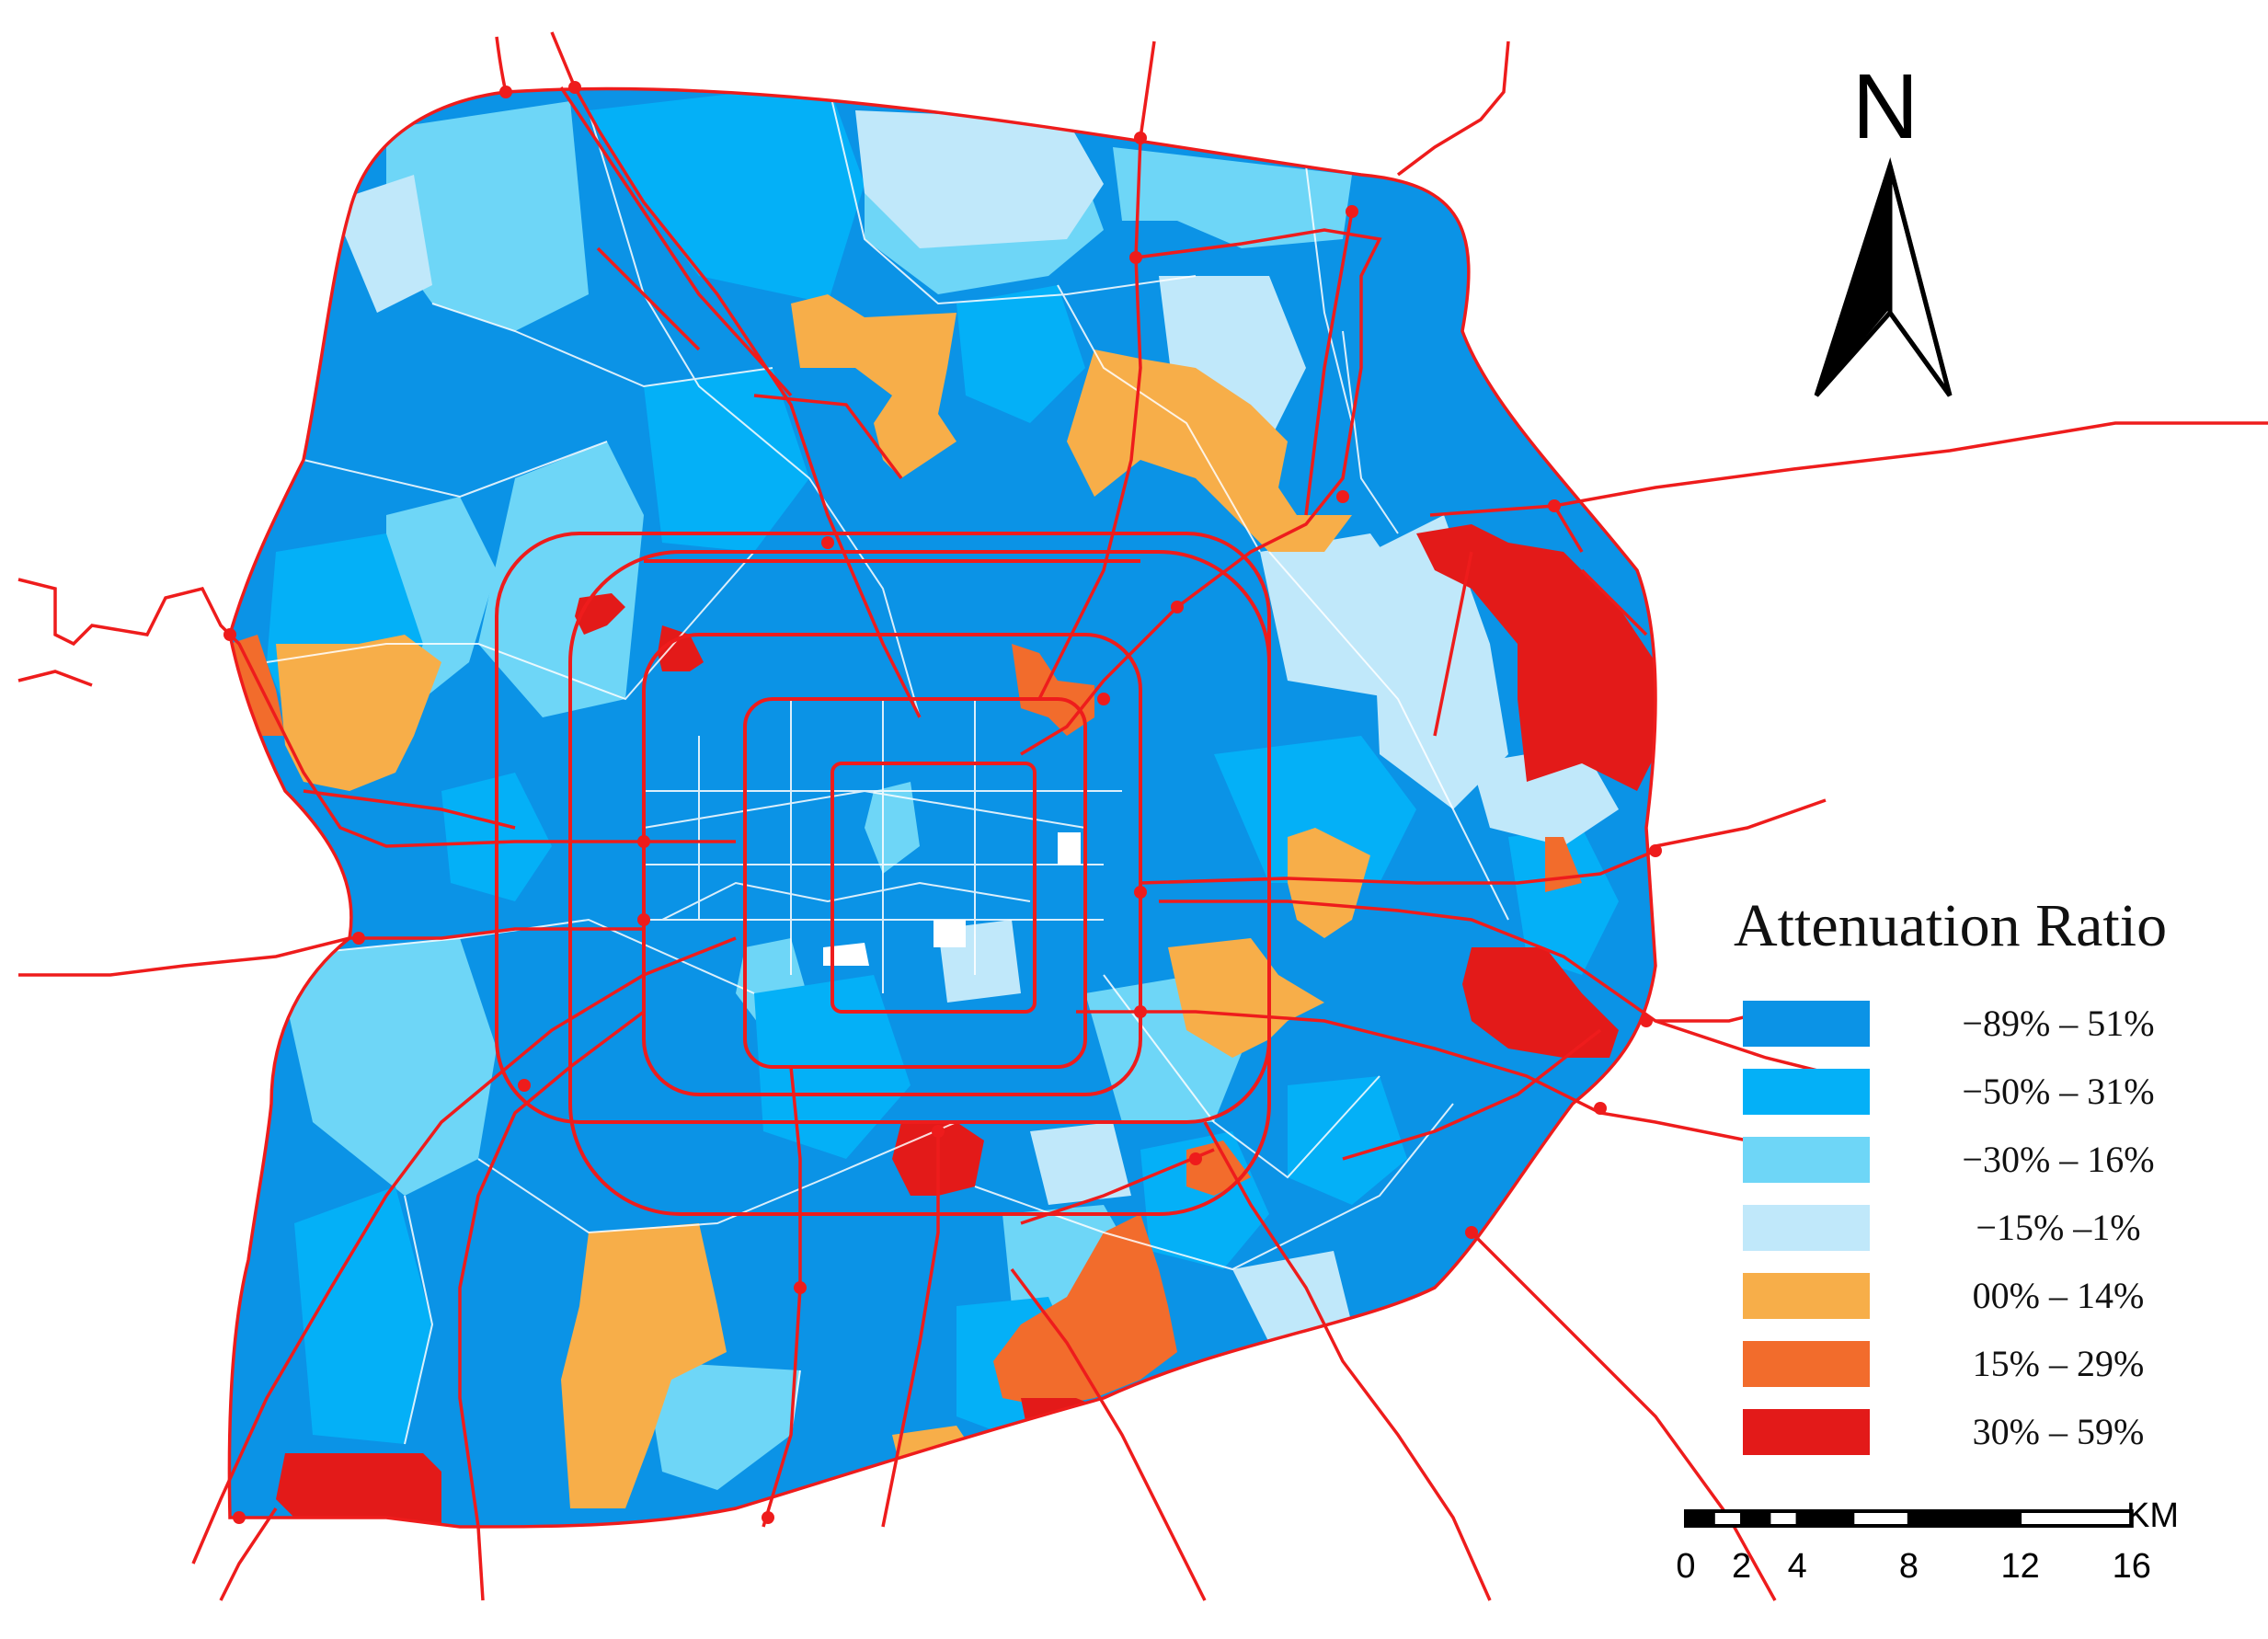  What do you see at coordinates (1741, 1566) in the screenshot?
I see `scale-bar-tick-label: 2` at bounding box center [1741, 1566].